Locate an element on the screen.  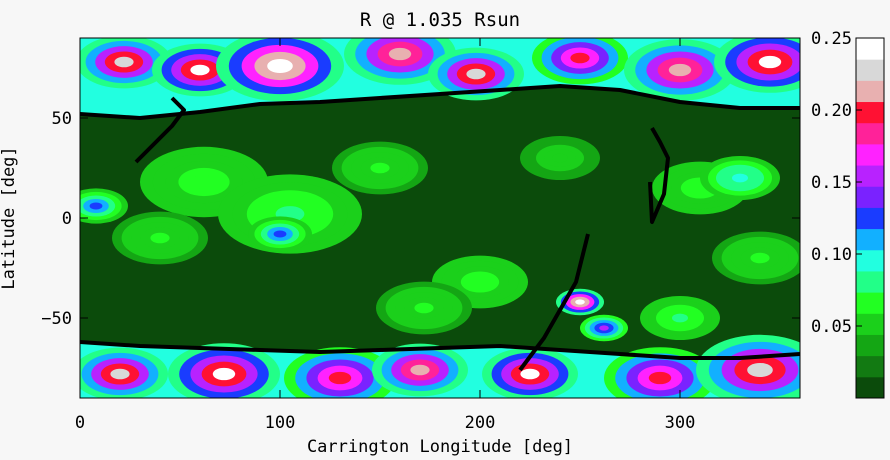
x-axis-label: Carrington Longitude [deg] is located at coordinates (440, 447).